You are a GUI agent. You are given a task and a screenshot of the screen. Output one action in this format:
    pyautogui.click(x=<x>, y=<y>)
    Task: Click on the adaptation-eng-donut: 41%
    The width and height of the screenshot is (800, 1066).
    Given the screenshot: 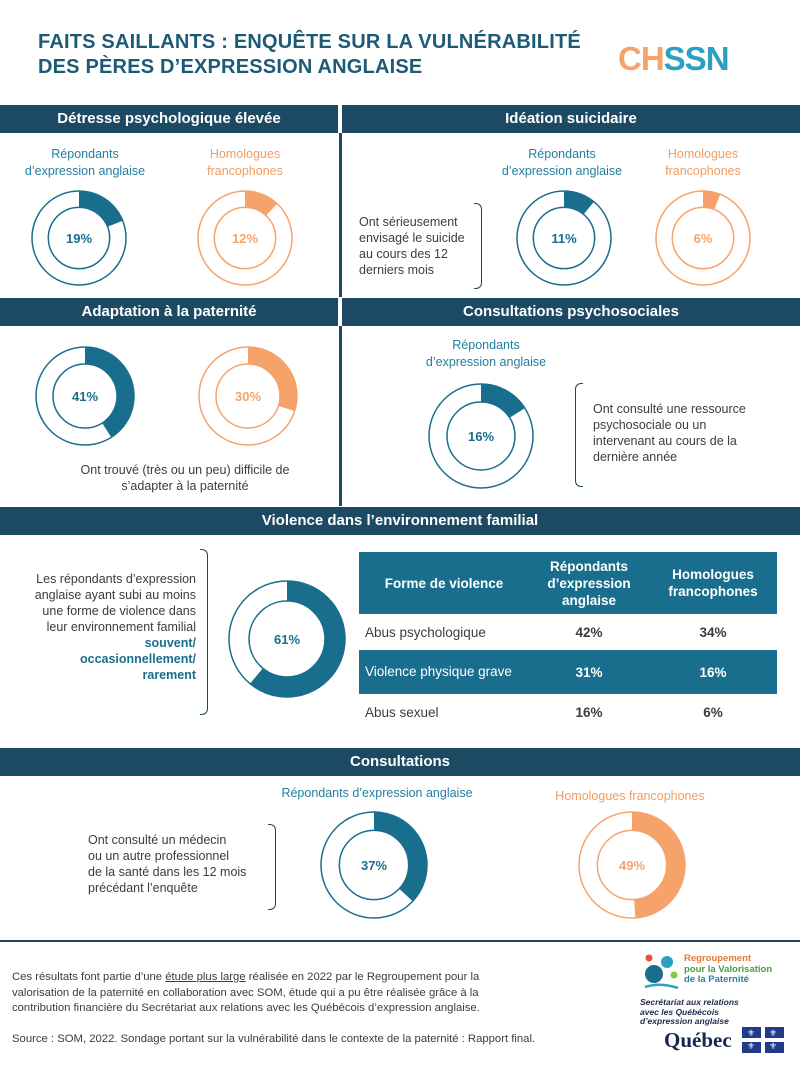 What is the action you would take?
    pyautogui.click(x=85, y=396)
    